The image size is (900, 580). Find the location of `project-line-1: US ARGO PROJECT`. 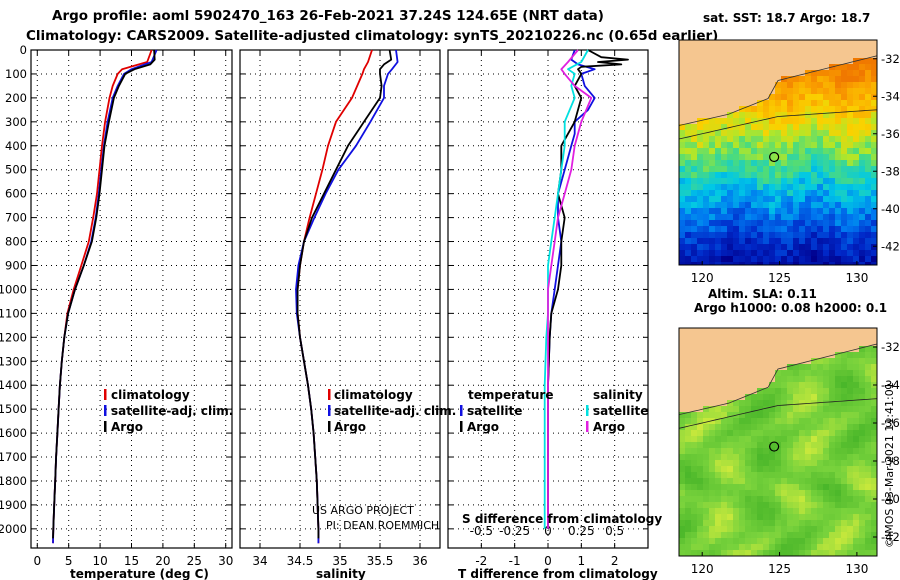

project-line-1: US ARGO PROJECT is located at coordinates (363, 510).